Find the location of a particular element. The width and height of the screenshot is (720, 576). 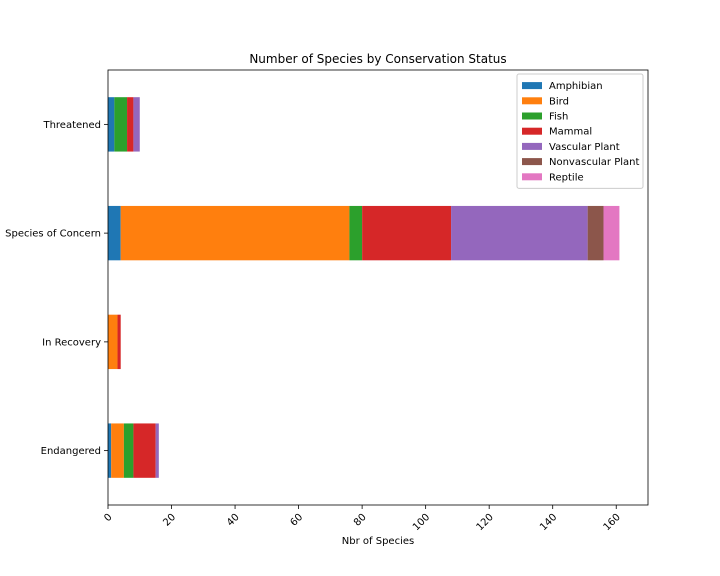

legend-label: Reptile is located at coordinates (566, 177).